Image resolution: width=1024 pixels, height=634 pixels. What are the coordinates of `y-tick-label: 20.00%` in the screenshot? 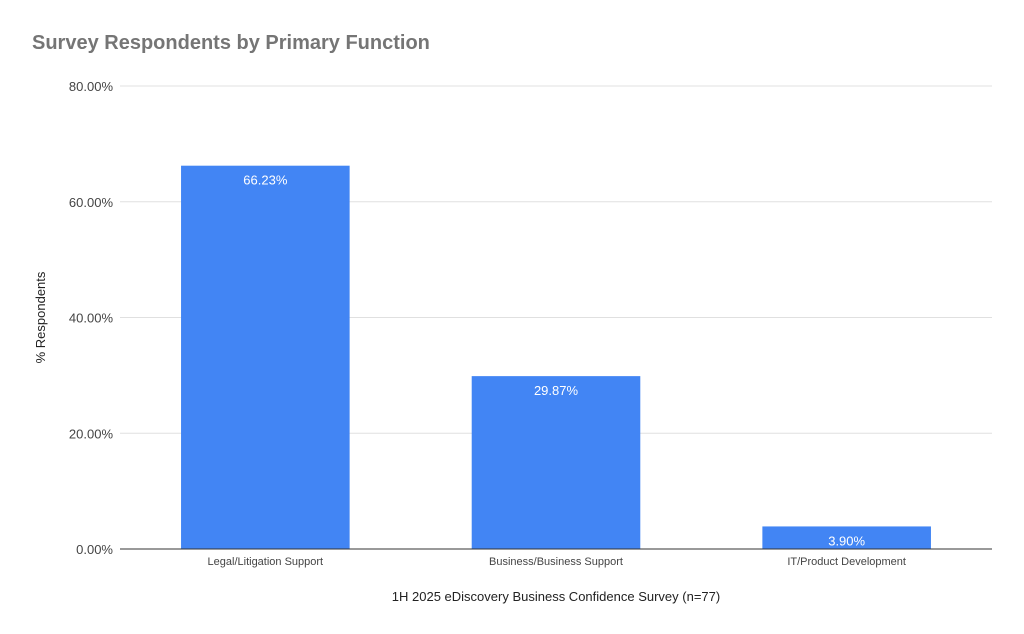 It's located at (91, 433).